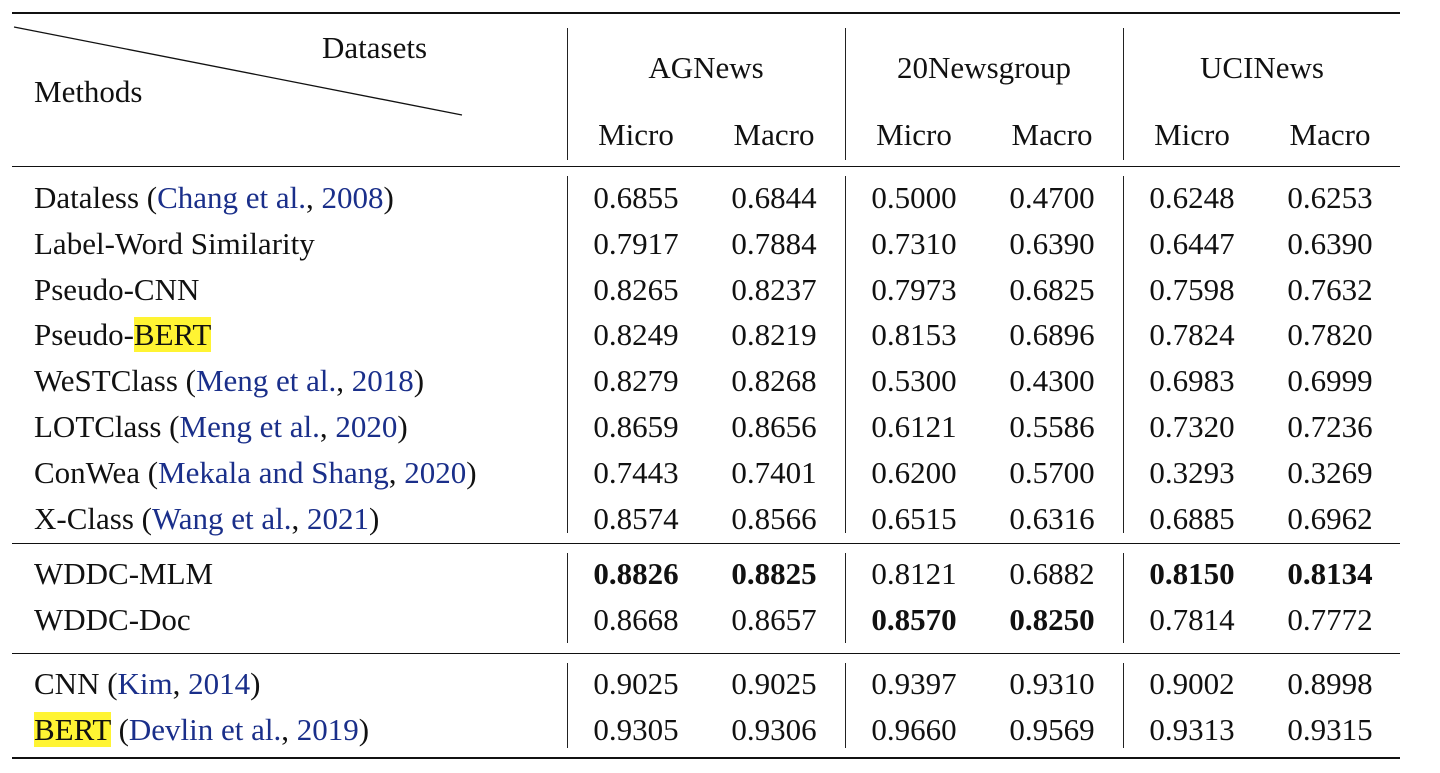 The height and width of the screenshot is (773, 1440). Describe the element at coordinates (1262, 67) in the screenshot. I see `dataset-header-ucinews: UCINews` at that location.